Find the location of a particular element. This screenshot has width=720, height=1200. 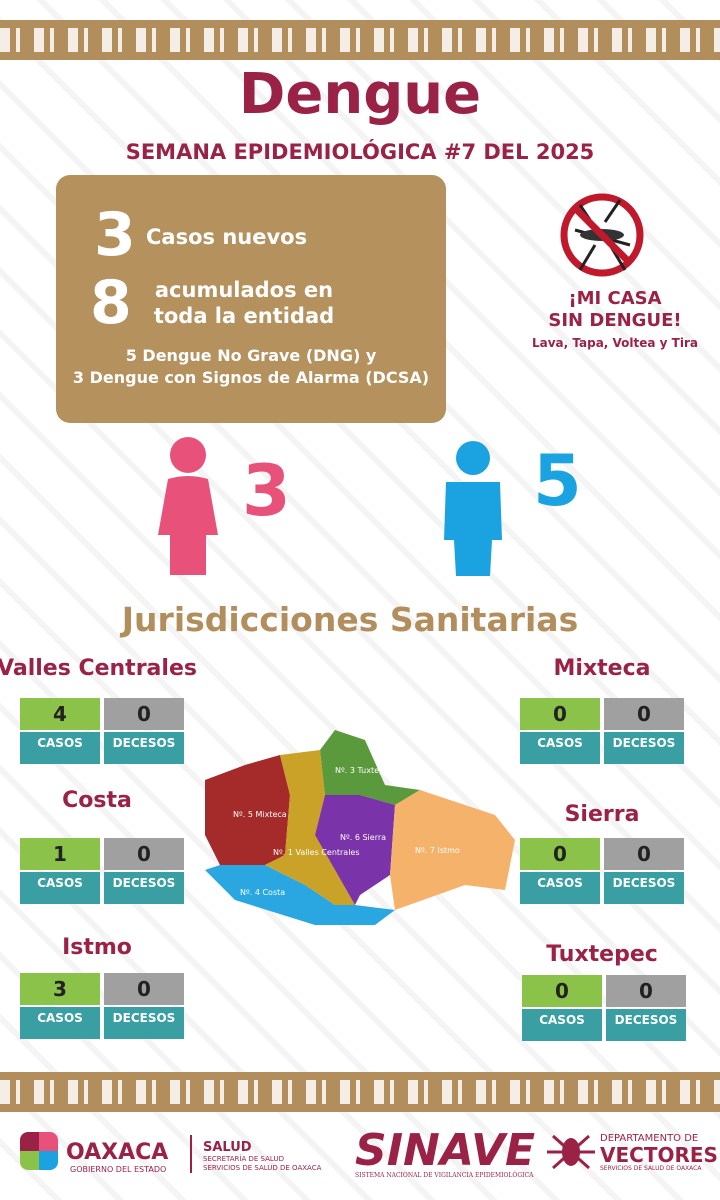

region-mixteca is located at coordinates (247, 810).